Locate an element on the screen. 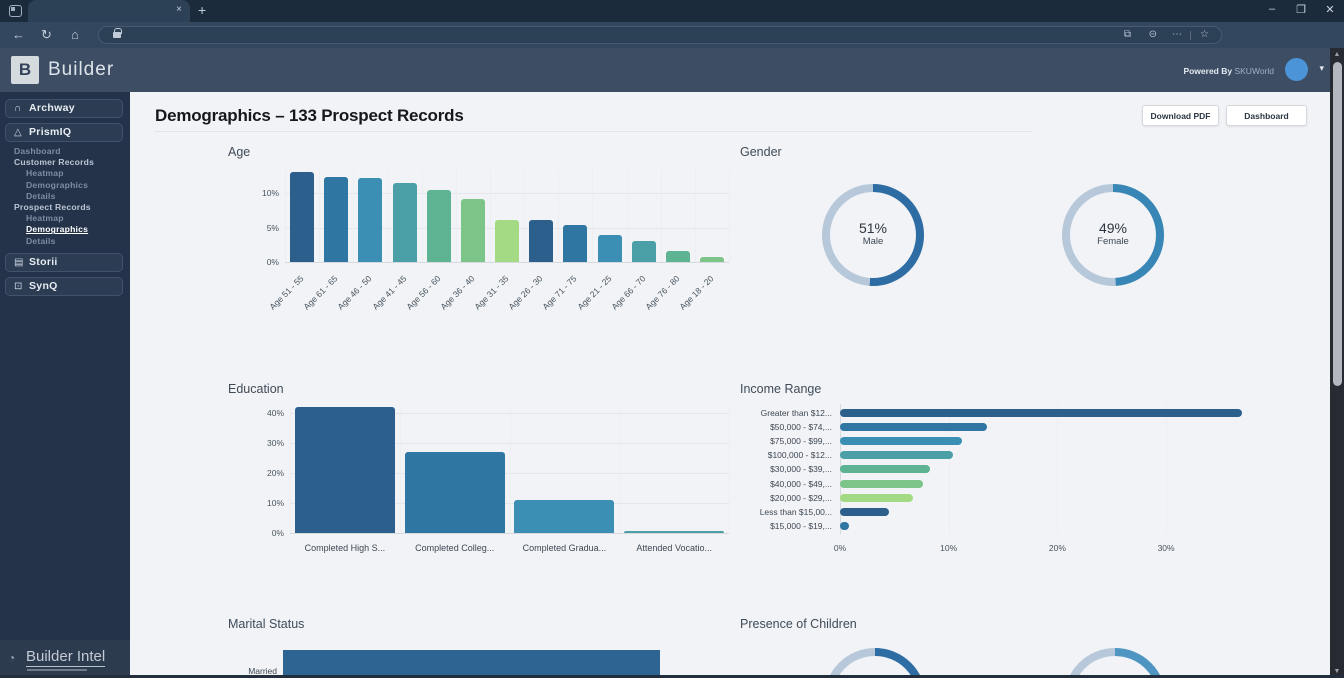 This screenshot has width=1344, height=678. sidebar-item-archway: ∩ Archway is located at coordinates (64, 108).